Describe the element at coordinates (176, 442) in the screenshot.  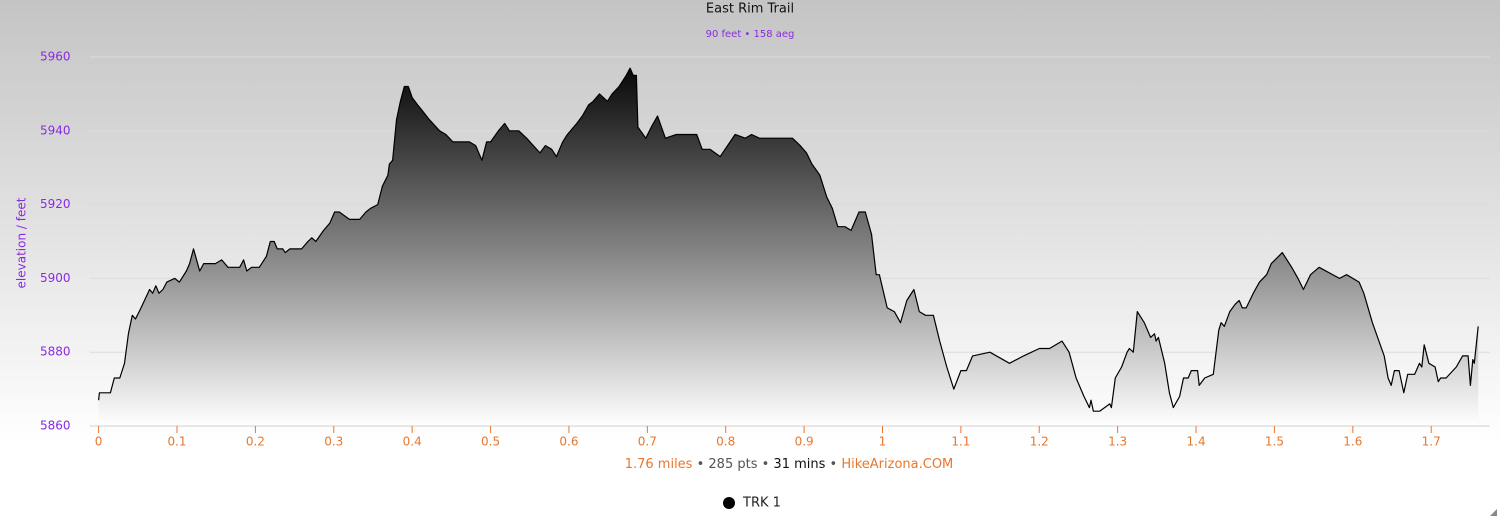
I see `x-tick-label: 0.1` at that location.